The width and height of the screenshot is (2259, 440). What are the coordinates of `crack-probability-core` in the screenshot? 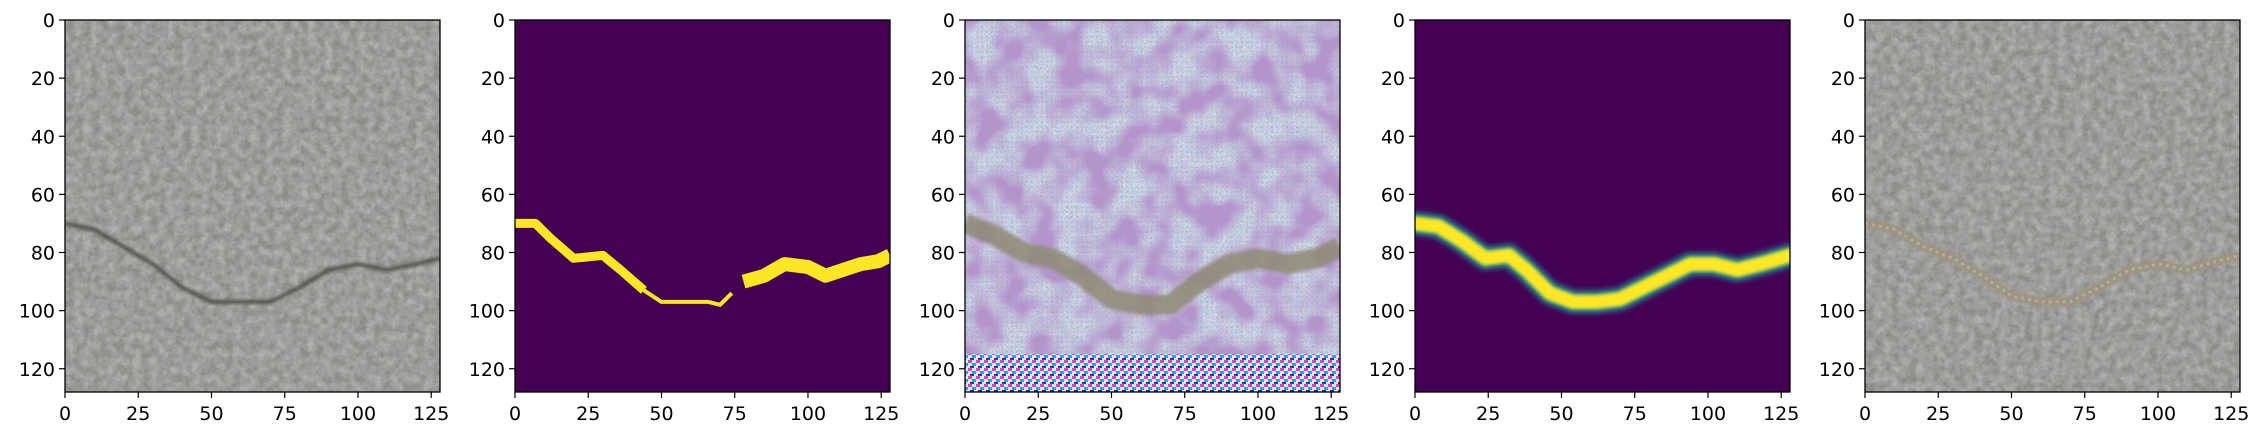 It's located at (1602, 262).